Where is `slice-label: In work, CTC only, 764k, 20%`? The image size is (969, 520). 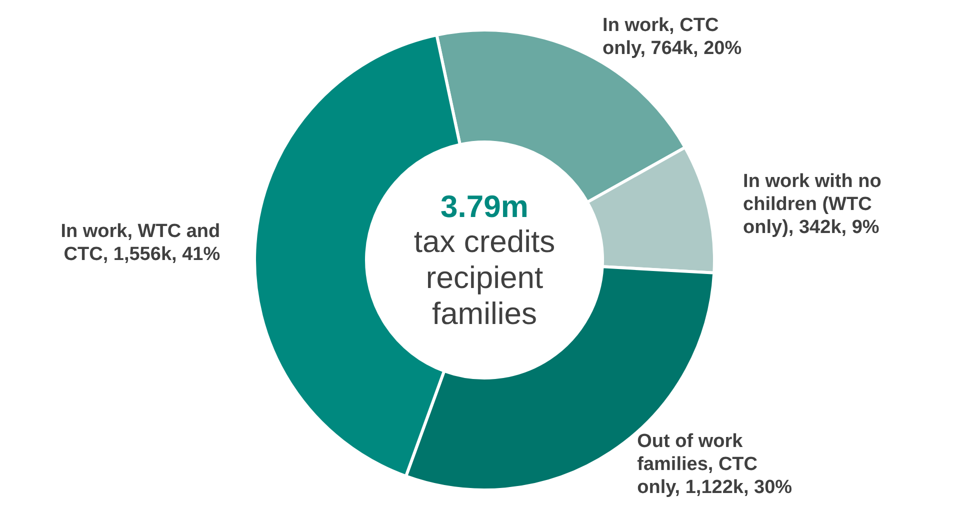
slice-label: In work, CTC only, 764k, 20% is located at coordinates (672, 36).